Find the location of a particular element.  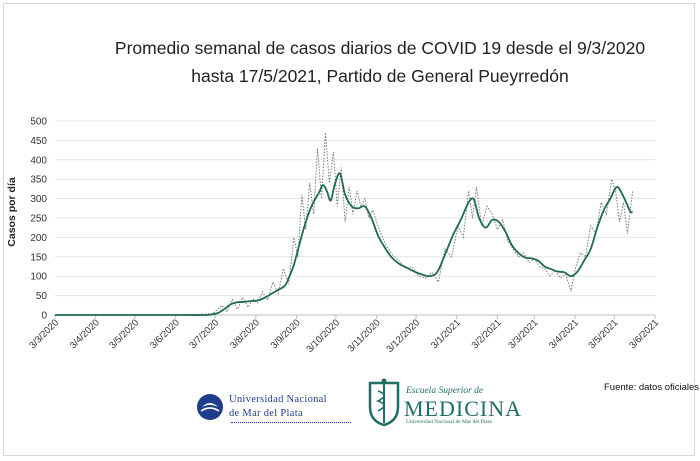

y-tick-labels: 0 50 100 150 200 250 300 350 400 450 500 is located at coordinates (38, 219).